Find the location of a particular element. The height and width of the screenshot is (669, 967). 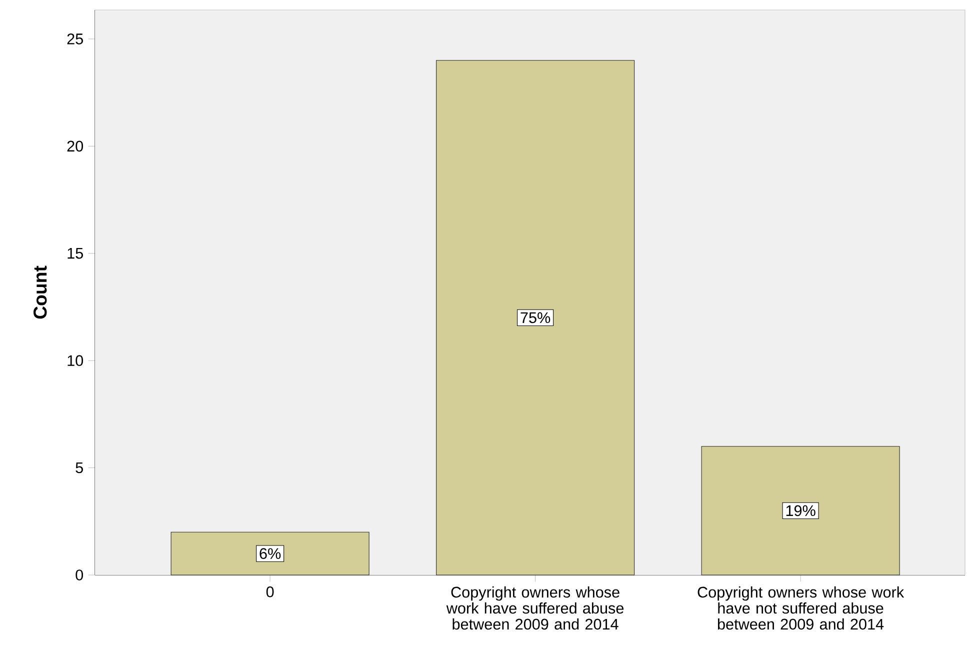

y-tick-label: 15 is located at coordinates (75, 253).